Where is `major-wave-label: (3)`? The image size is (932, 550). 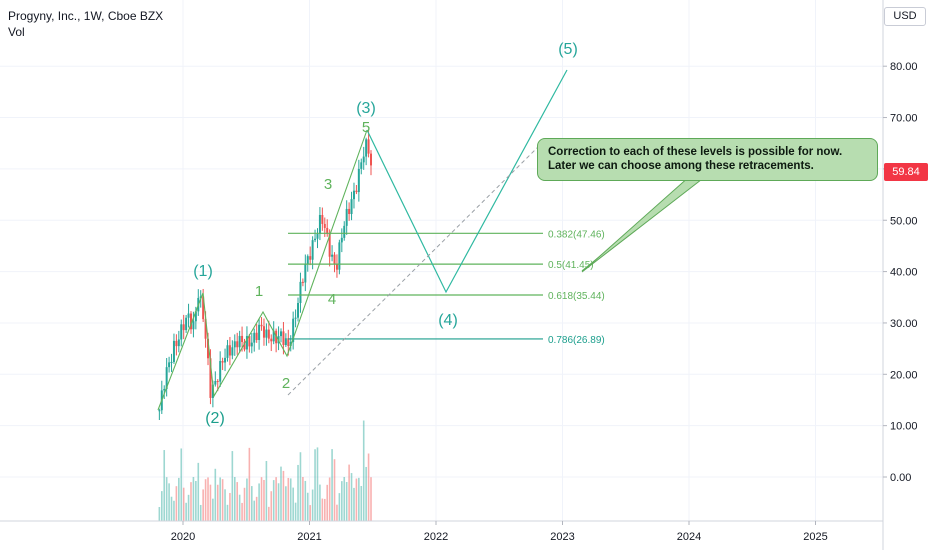
major-wave-label: (3) is located at coordinates (366, 108).